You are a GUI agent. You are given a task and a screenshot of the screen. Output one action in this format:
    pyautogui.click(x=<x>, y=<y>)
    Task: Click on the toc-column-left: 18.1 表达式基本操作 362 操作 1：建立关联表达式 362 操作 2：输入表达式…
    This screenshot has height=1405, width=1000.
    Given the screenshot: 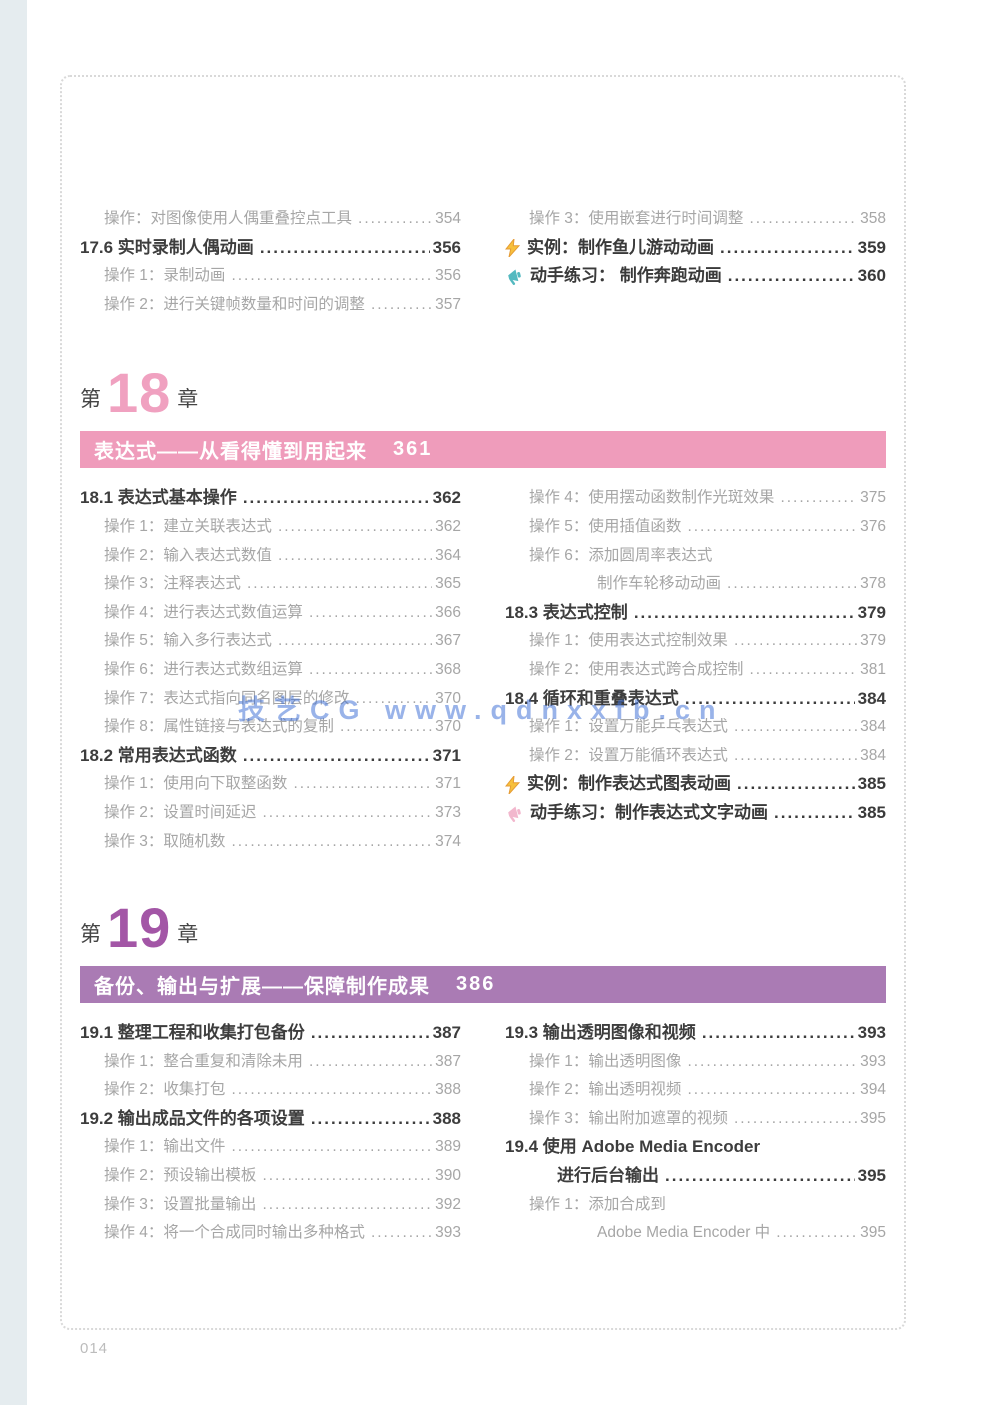 What is the action you would take?
    pyautogui.click(x=270, y=670)
    